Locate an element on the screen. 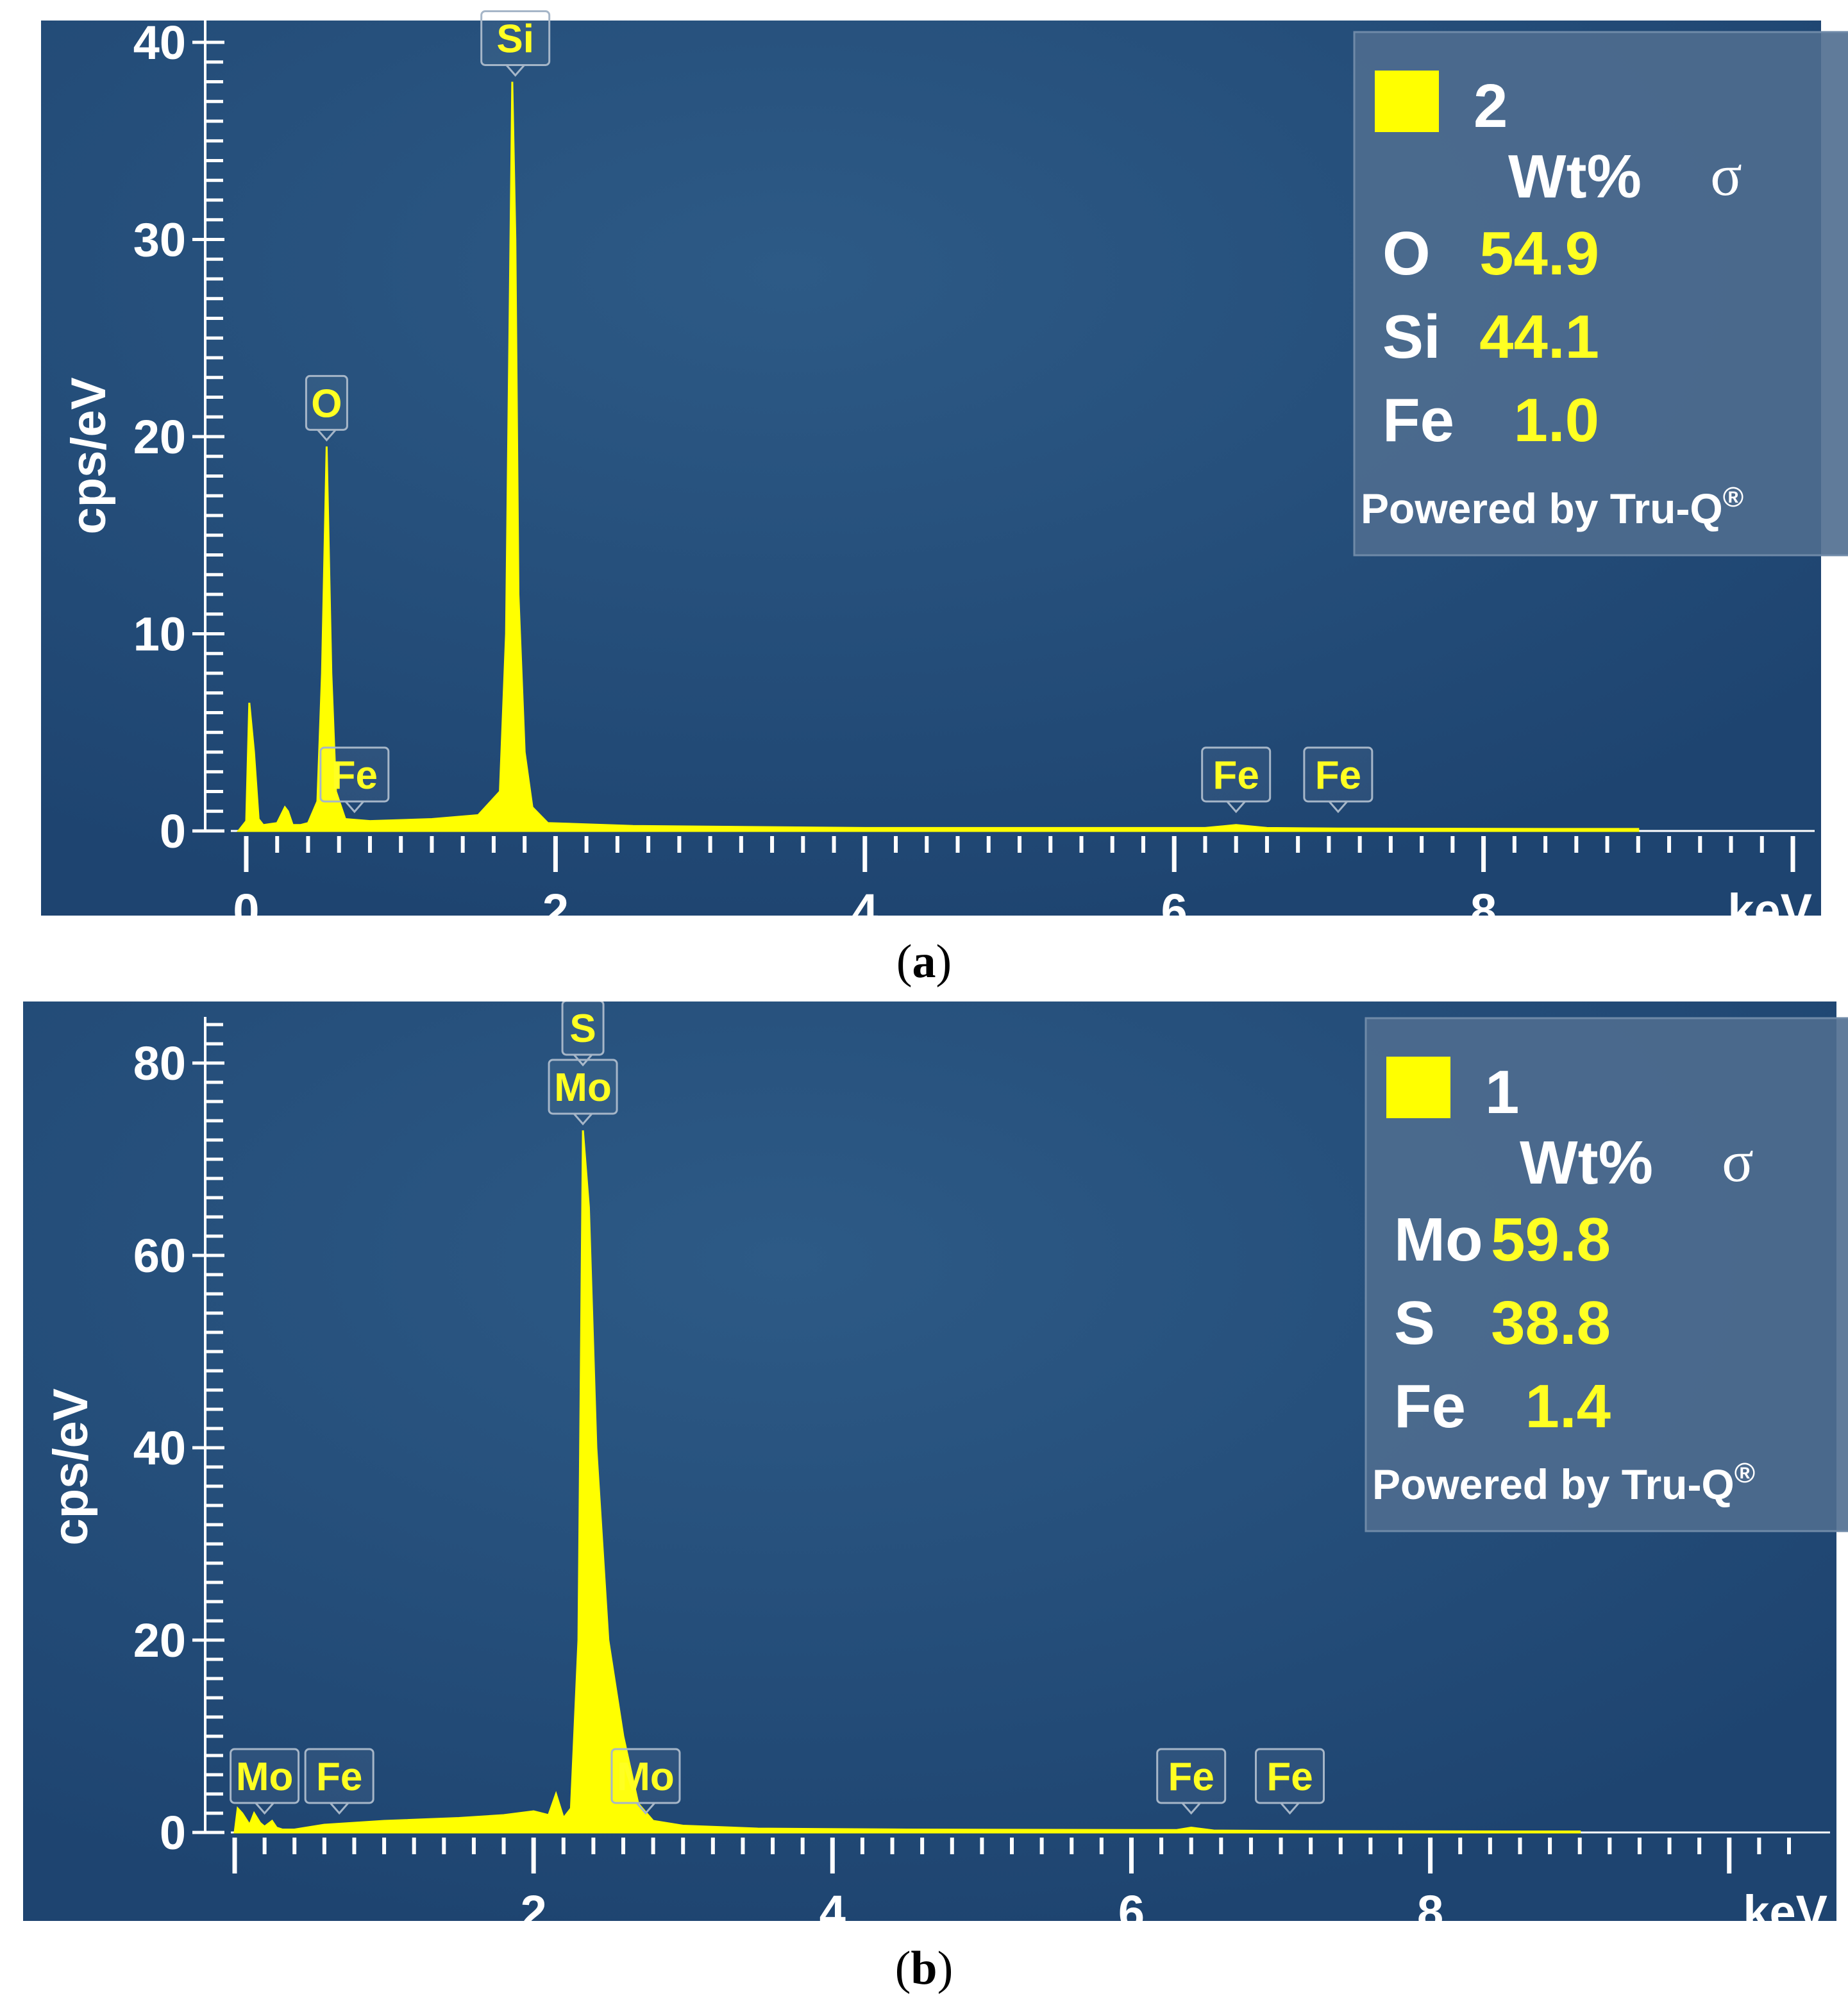 The image size is (1848, 2003). y-tick-label: 20 is located at coordinates (159, 437).